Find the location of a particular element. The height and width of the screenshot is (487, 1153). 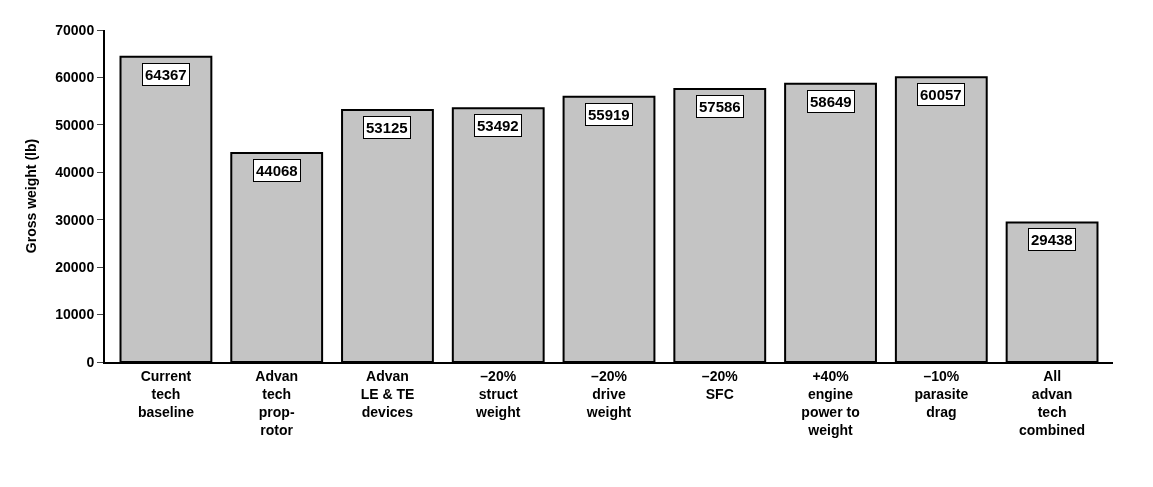

x-tick-label: Advan LE & TE devices is located at coordinates (387, 394).